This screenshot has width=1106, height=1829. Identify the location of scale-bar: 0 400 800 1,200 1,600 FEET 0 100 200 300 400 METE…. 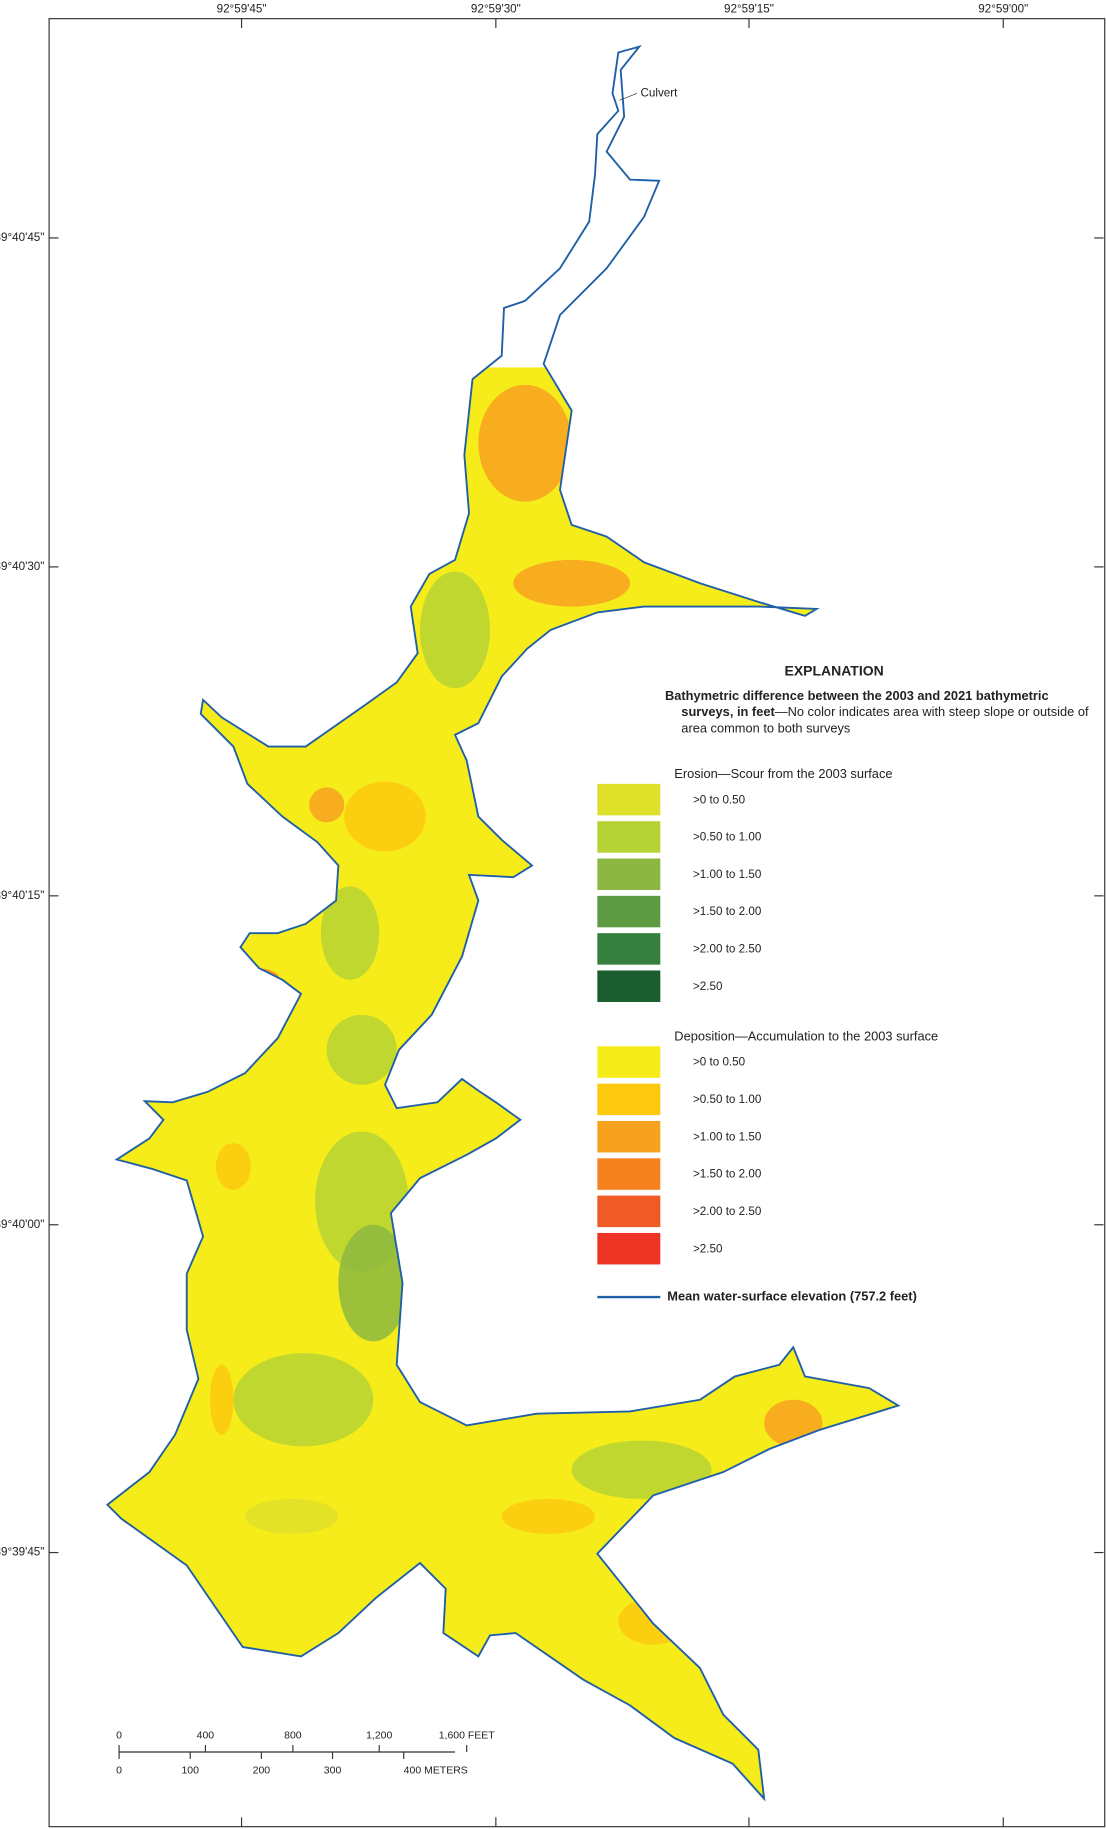
(305, 1753).